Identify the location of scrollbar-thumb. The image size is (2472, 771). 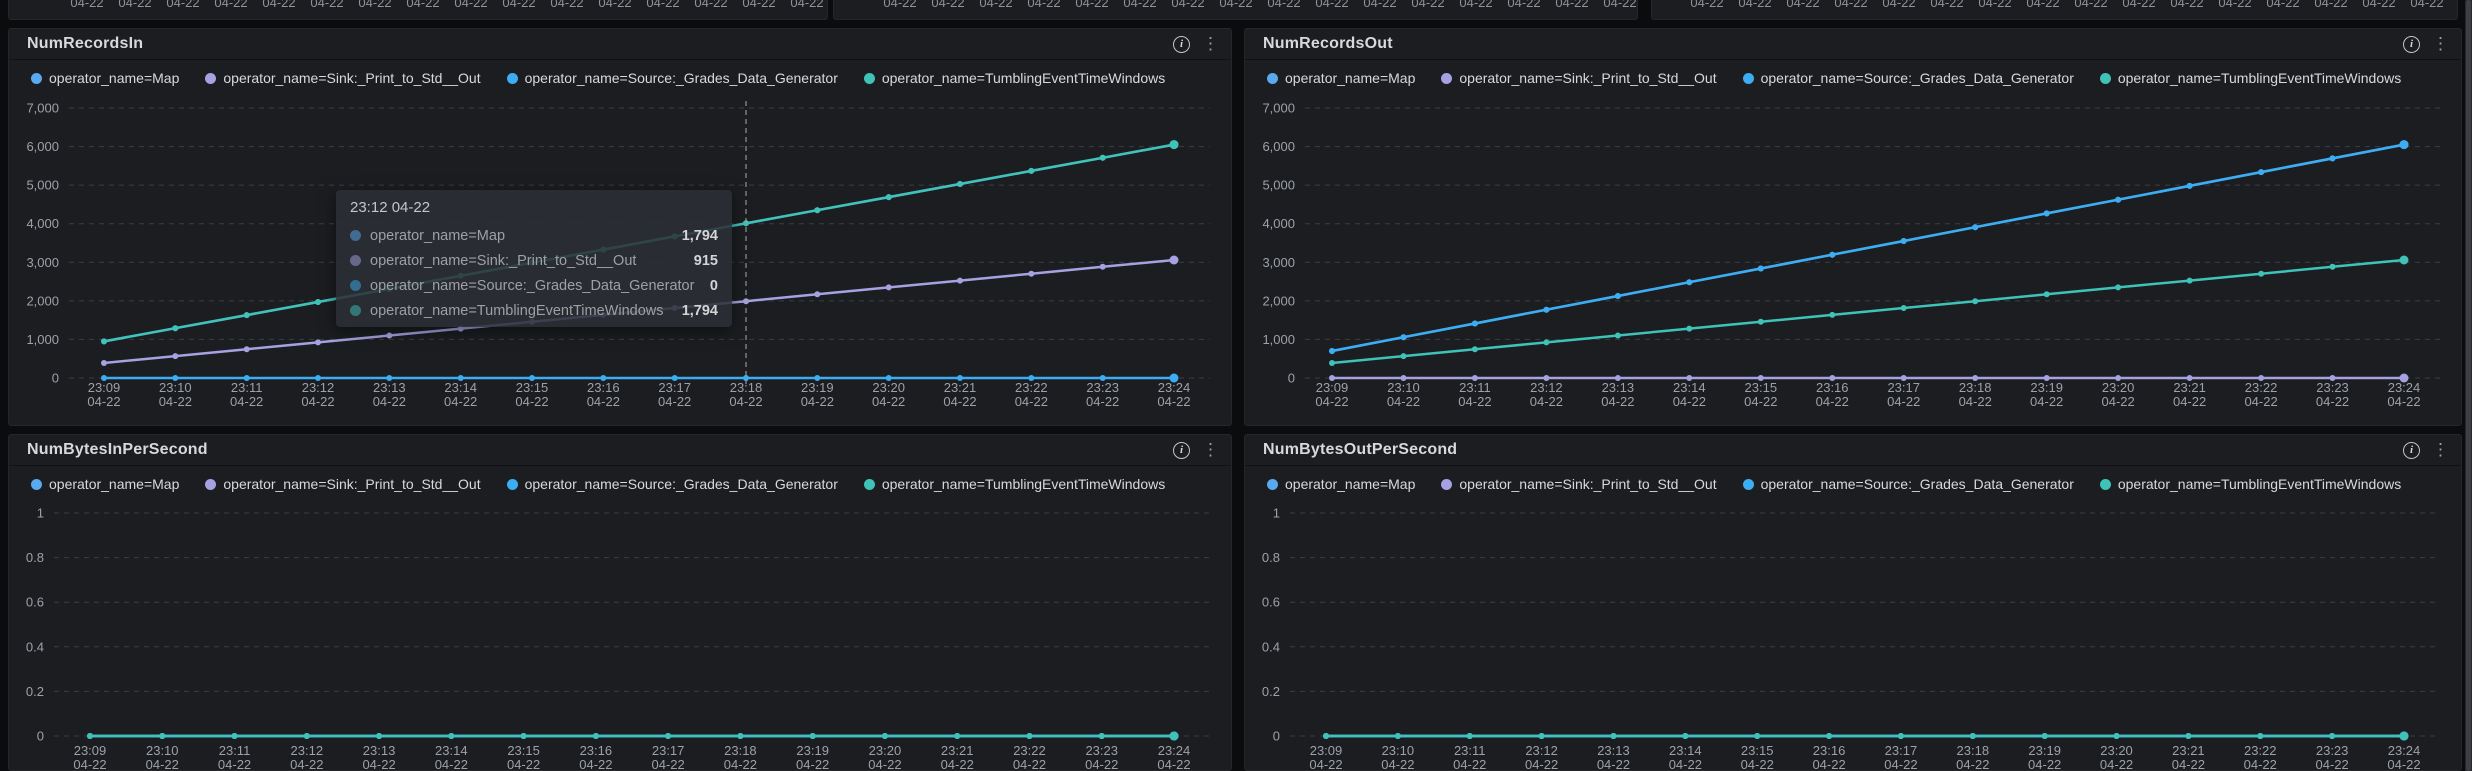
(2468, 385).